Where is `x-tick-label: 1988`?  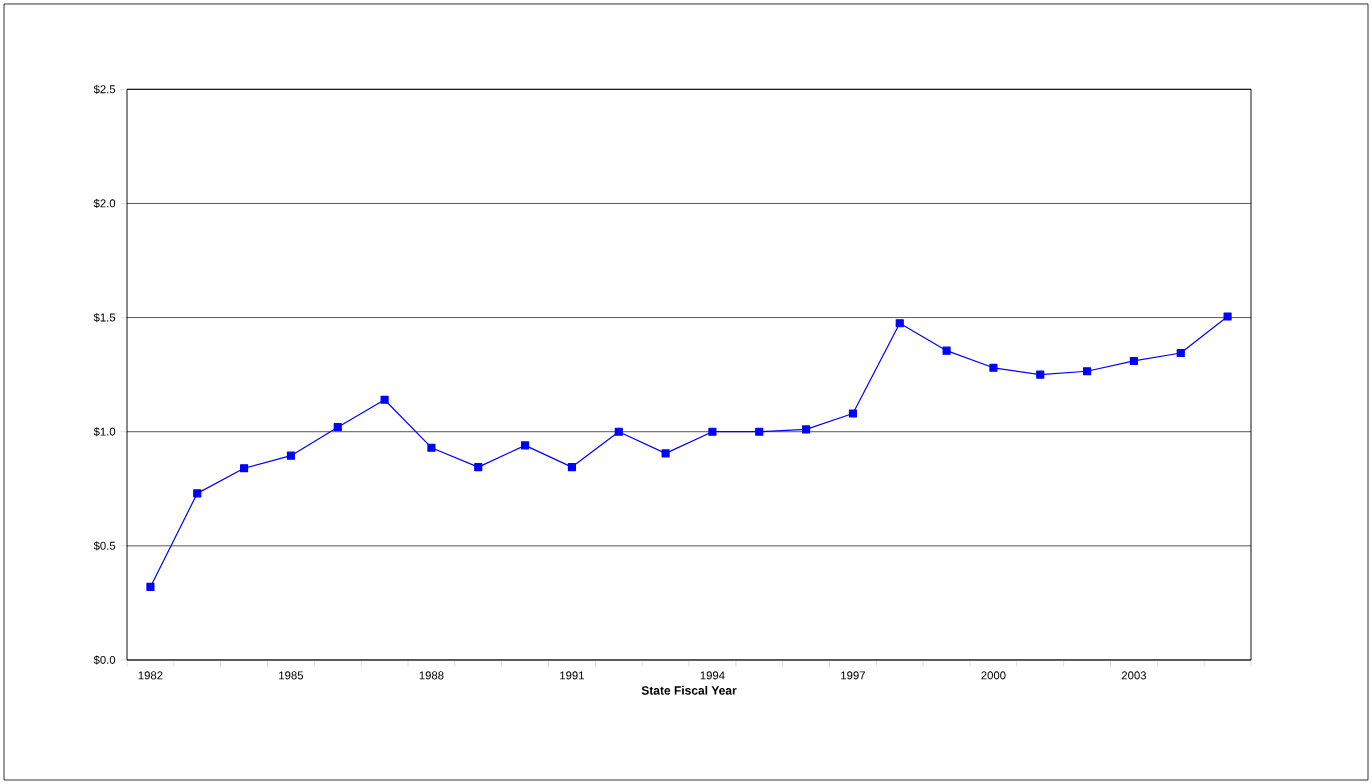 x-tick-label: 1988 is located at coordinates (431, 675).